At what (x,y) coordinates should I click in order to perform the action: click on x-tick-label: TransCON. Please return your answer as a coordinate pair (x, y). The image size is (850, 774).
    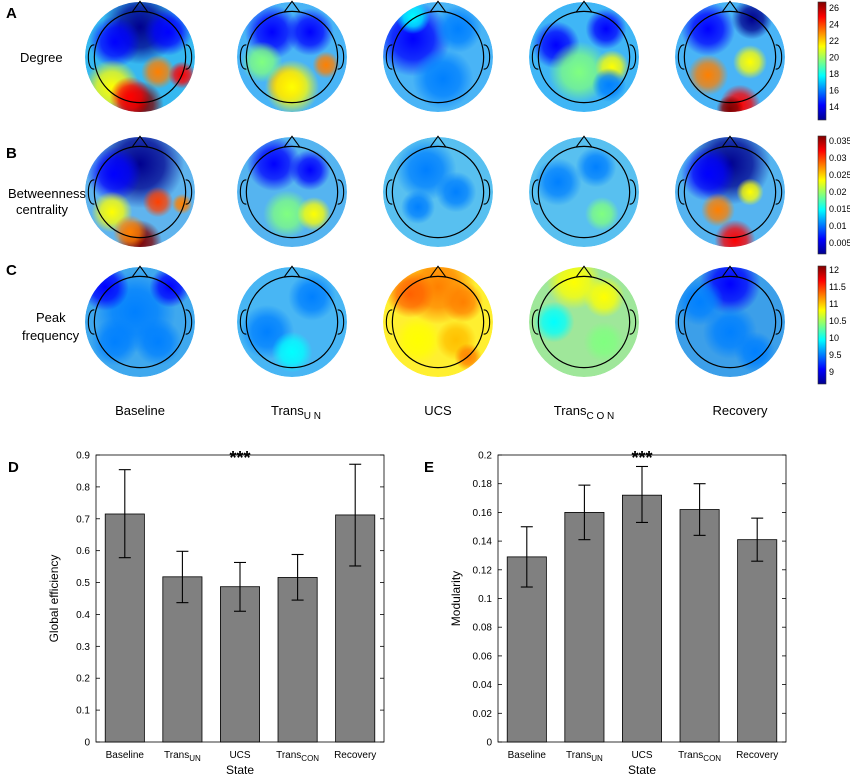
    Looking at the image, I should click on (297, 756).